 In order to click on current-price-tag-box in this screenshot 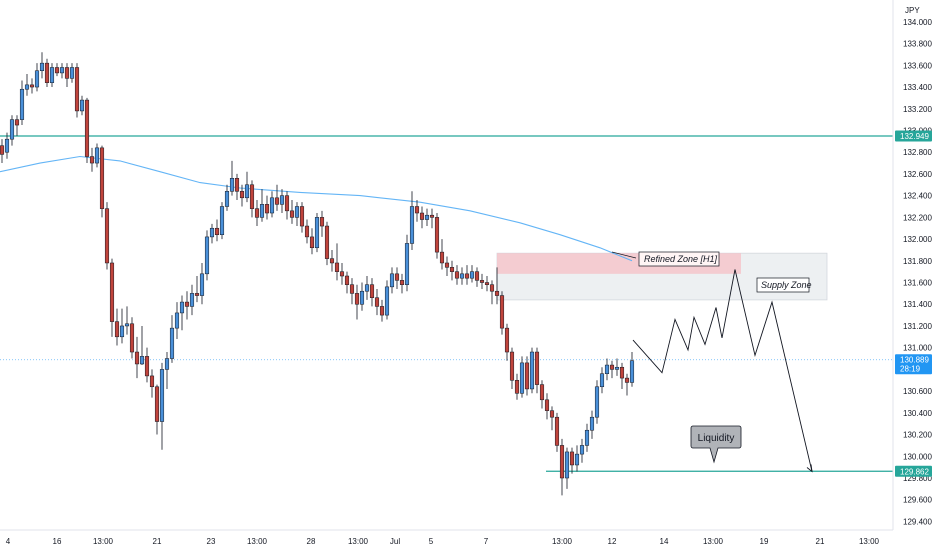, I will do `click(913, 364)`.